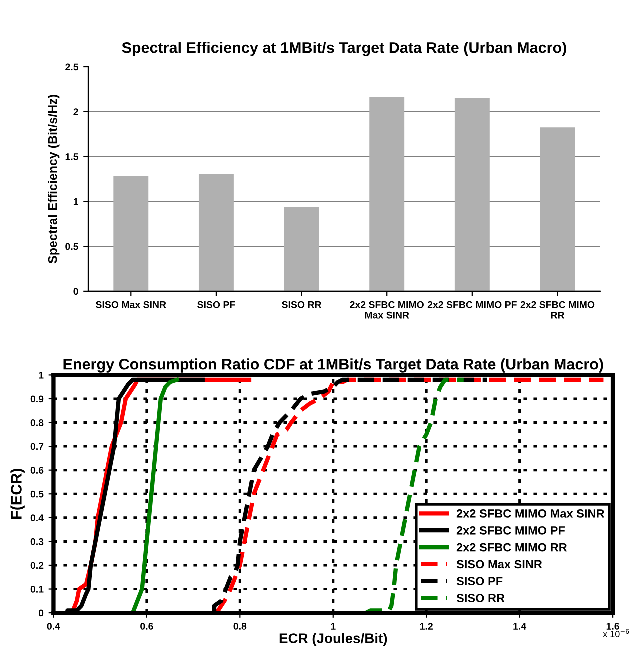 Image resolution: width=632 pixels, height=670 pixels. What do you see at coordinates (426, 626) in the screenshot?
I see `x-tick-label: 1.2` at bounding box center [426, 626].